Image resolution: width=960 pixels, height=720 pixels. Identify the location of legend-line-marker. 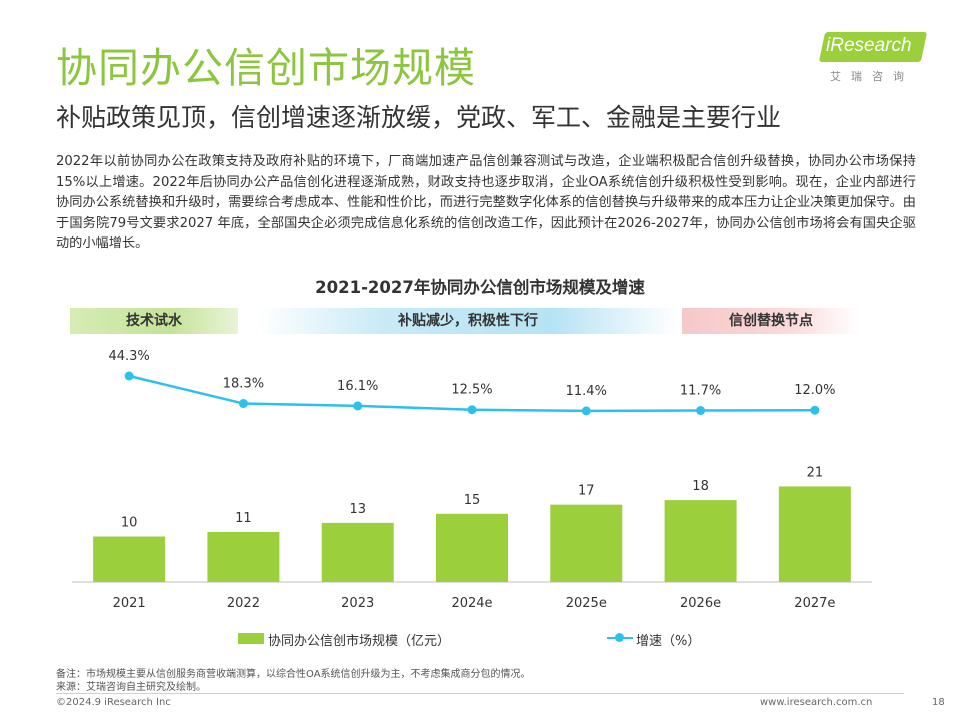
(619, 637).